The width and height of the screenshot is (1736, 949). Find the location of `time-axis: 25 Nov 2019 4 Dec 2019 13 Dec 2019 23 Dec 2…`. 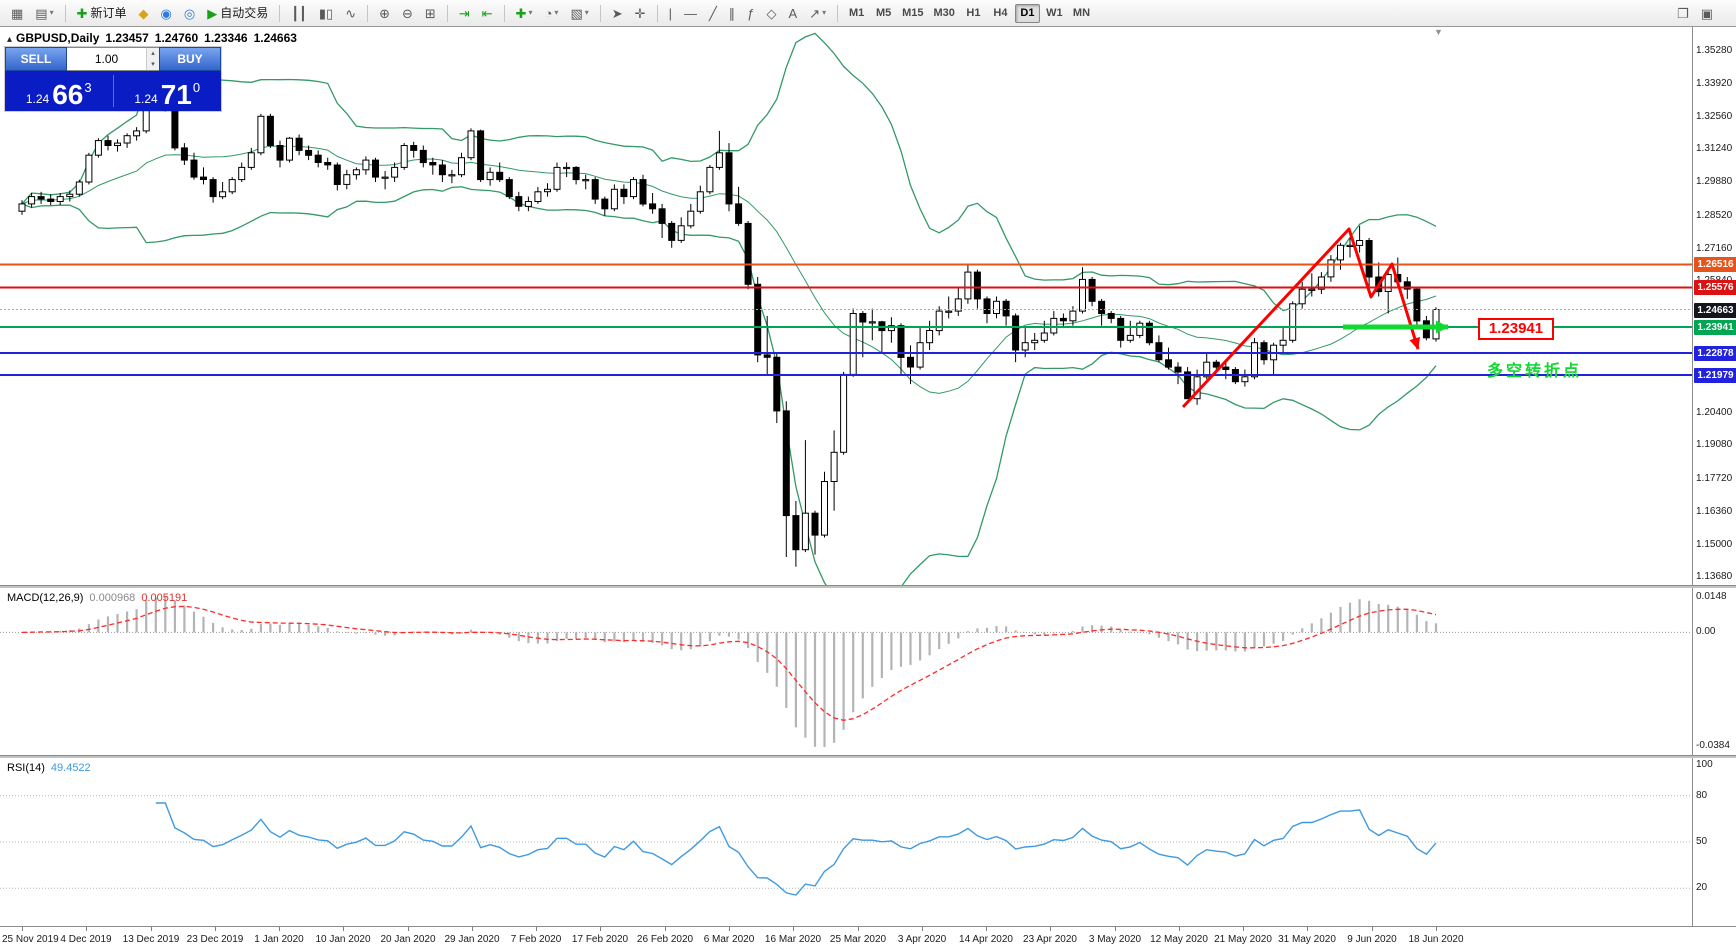

time-axis: 25 Nov 2019 4 Dec 2019 13 Dec 2019 23 Dec 2… is located at coordinates (868, 937).